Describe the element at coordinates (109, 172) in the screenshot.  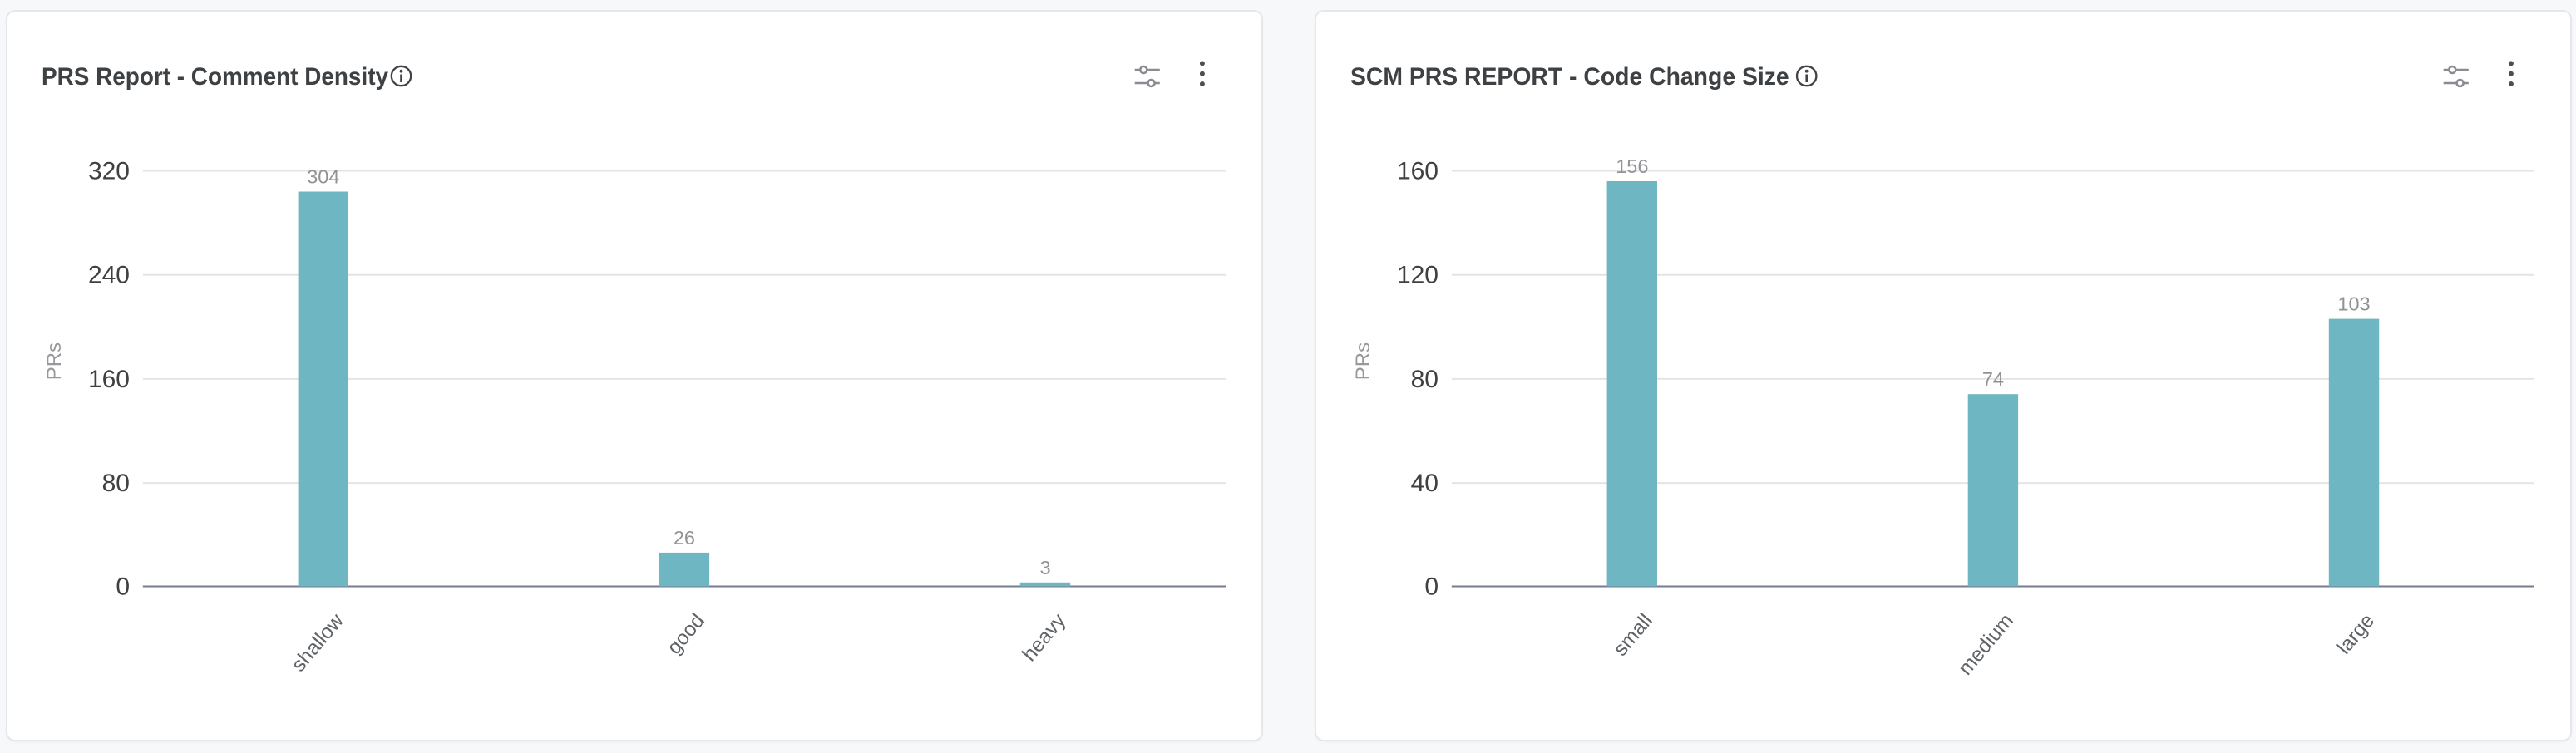
I see `svg-text: 320` at that location.